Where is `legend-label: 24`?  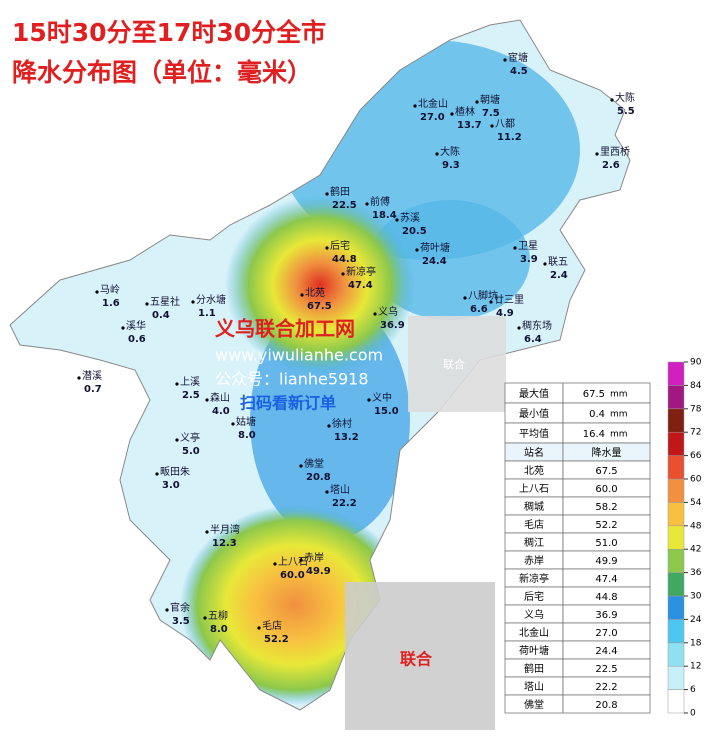 legend-label: 24 is located at coordinates (696, 620).